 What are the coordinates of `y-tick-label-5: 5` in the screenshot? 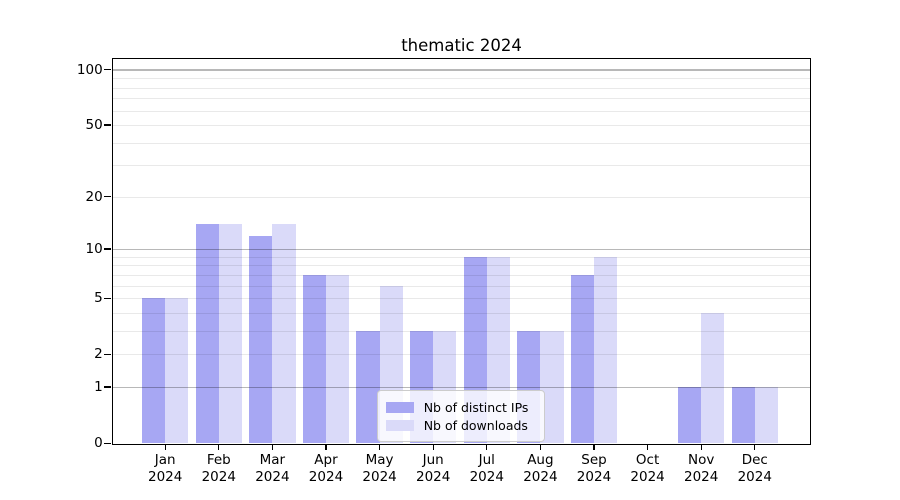 It's located at (98, 298).